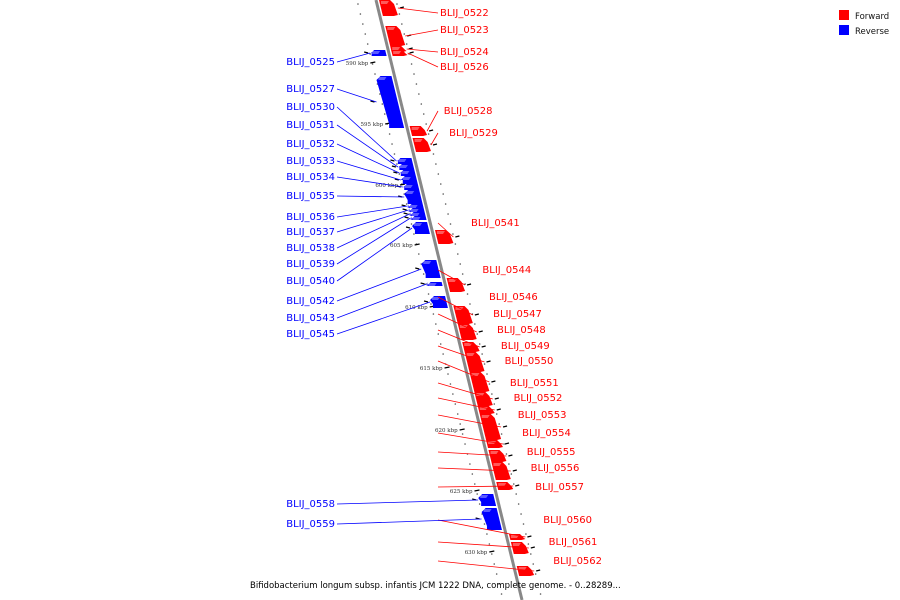 Image resolution: width=900 pixels, height=600 pixels. Describe the element at coordinates (534, 383) in the screenshot. I see `gene-label: BLIJ_0551` at that location.